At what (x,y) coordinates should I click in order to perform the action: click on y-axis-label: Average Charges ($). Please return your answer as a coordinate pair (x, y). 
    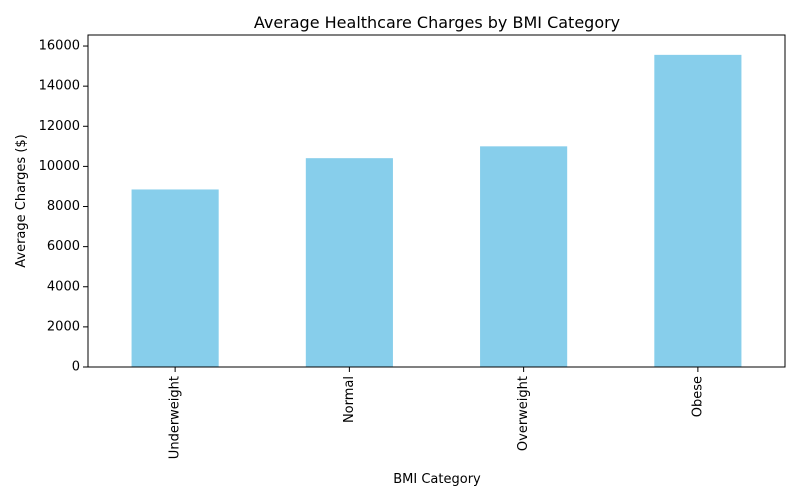
    Looking at the image, I should click on (21, 201).